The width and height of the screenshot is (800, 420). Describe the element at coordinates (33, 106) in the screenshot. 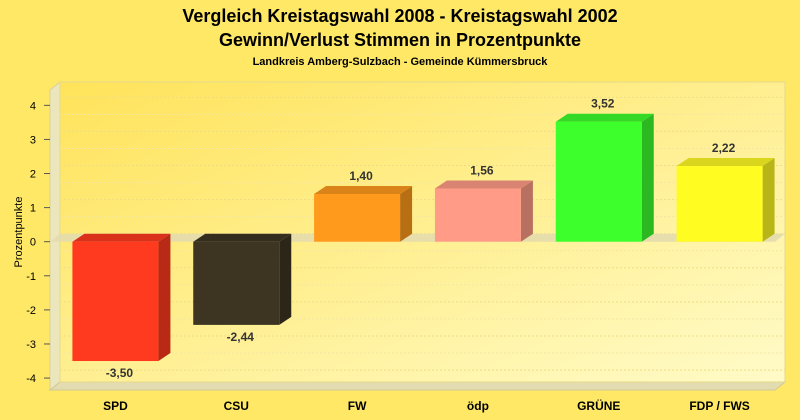

I see `y-tick-label: 4` at that location.